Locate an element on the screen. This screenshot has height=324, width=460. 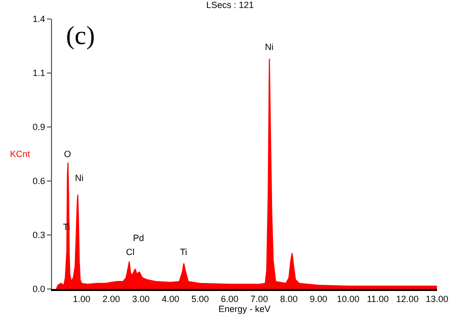
y-tick-label: 0.6 is located at coordinates (39, 181).